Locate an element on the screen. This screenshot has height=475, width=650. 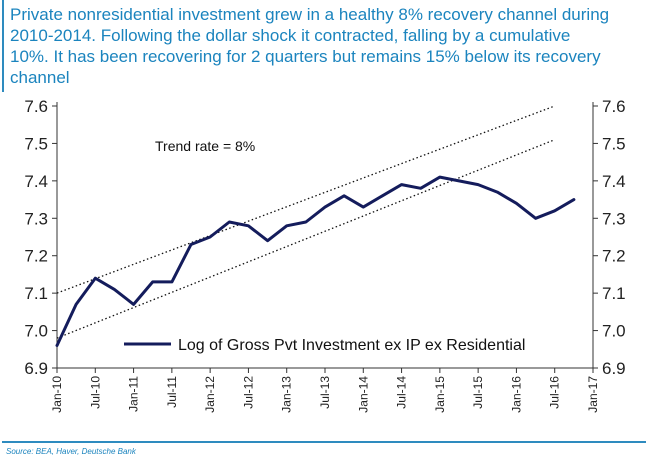
x-tick-label: Jan-11 is located at coordinates (134, 394).